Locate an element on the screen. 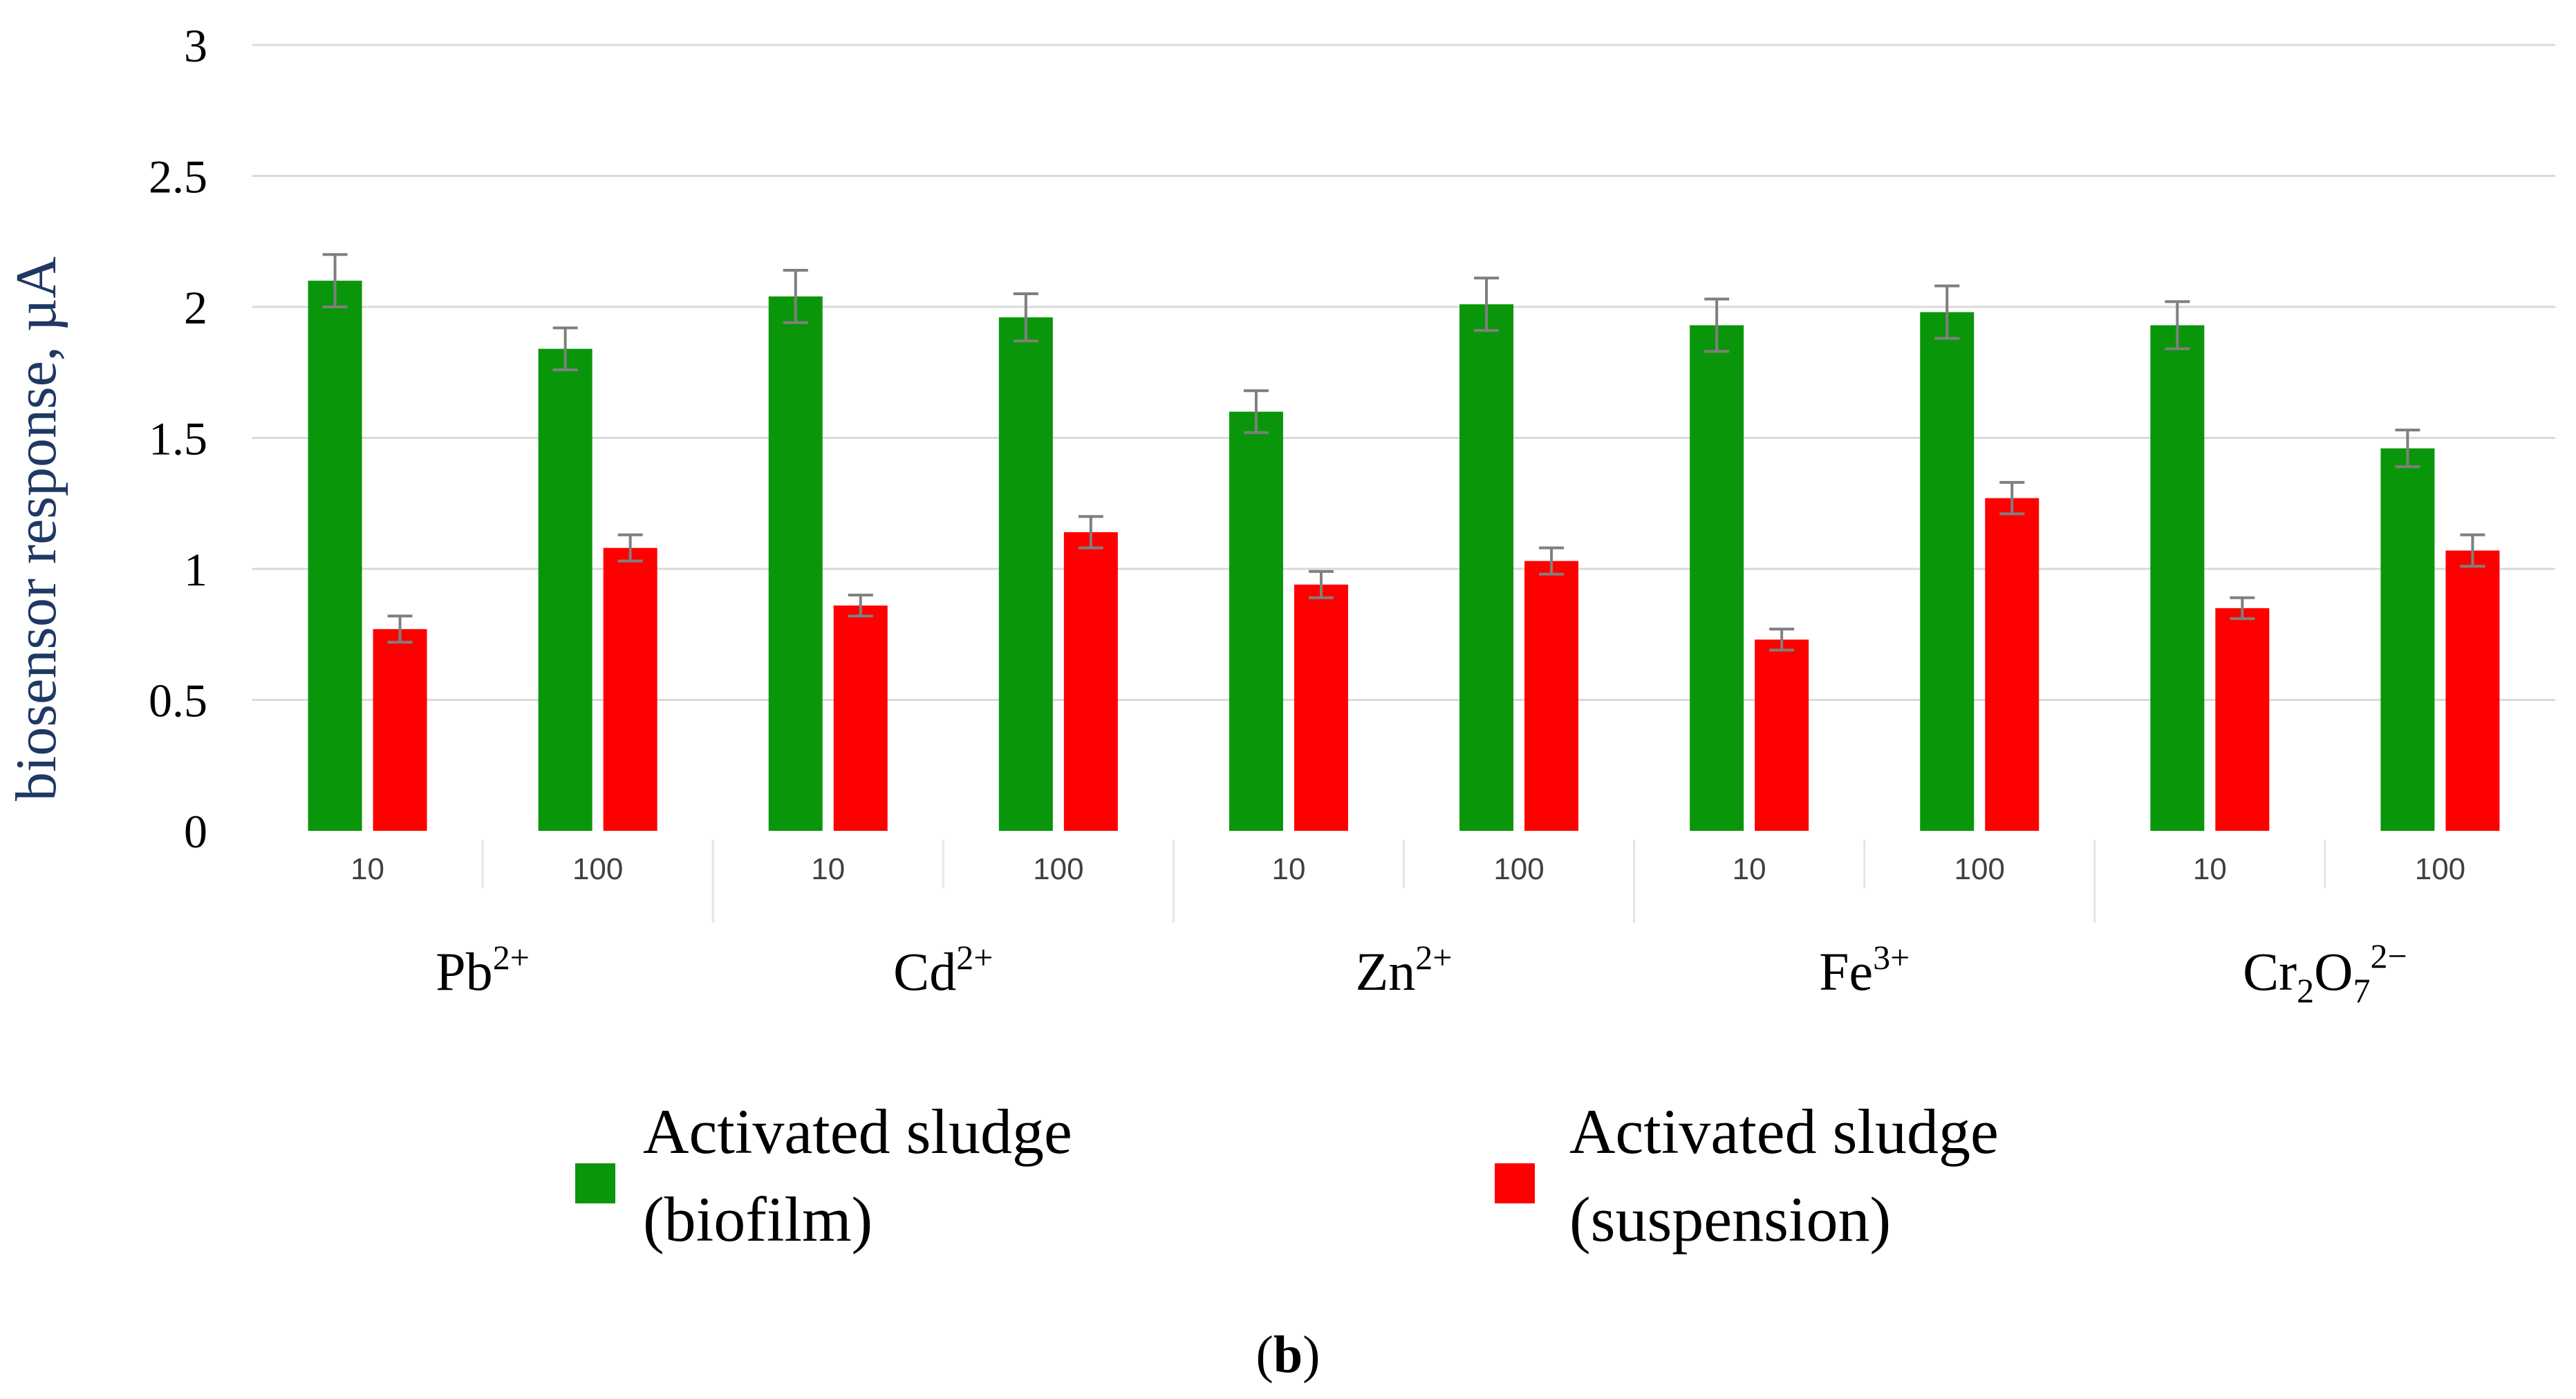  ion-symbol: Cd is located at coordinates (924, 971).